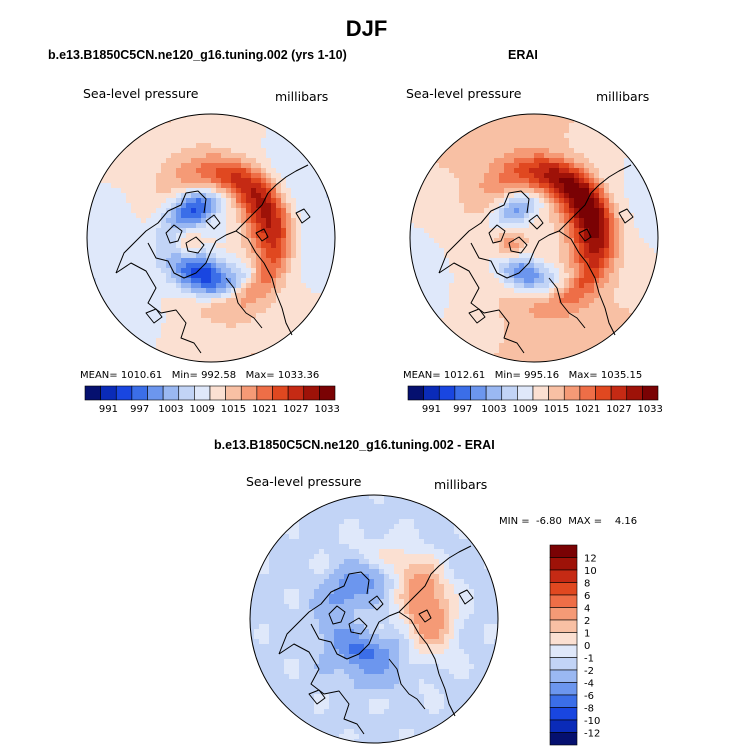  What do you see at coordinates (161, 232) in the screenshot?
I see `model-coastline` at bounding box center [161, 232].